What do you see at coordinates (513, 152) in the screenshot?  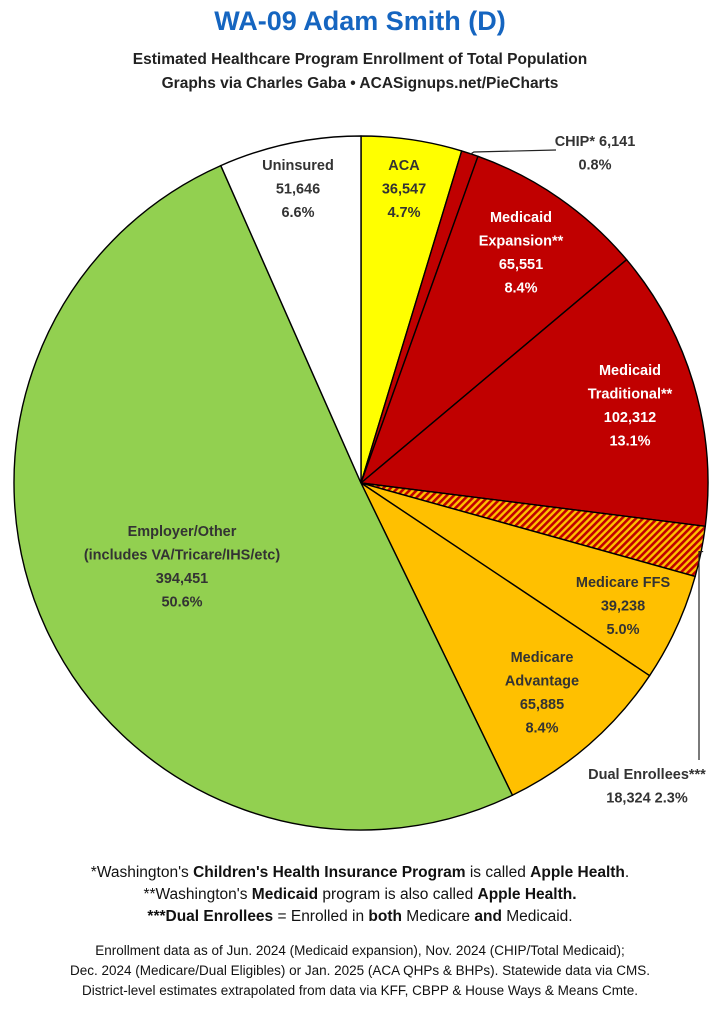 I see `chip-leader-line` at bounding box center [513, 152].